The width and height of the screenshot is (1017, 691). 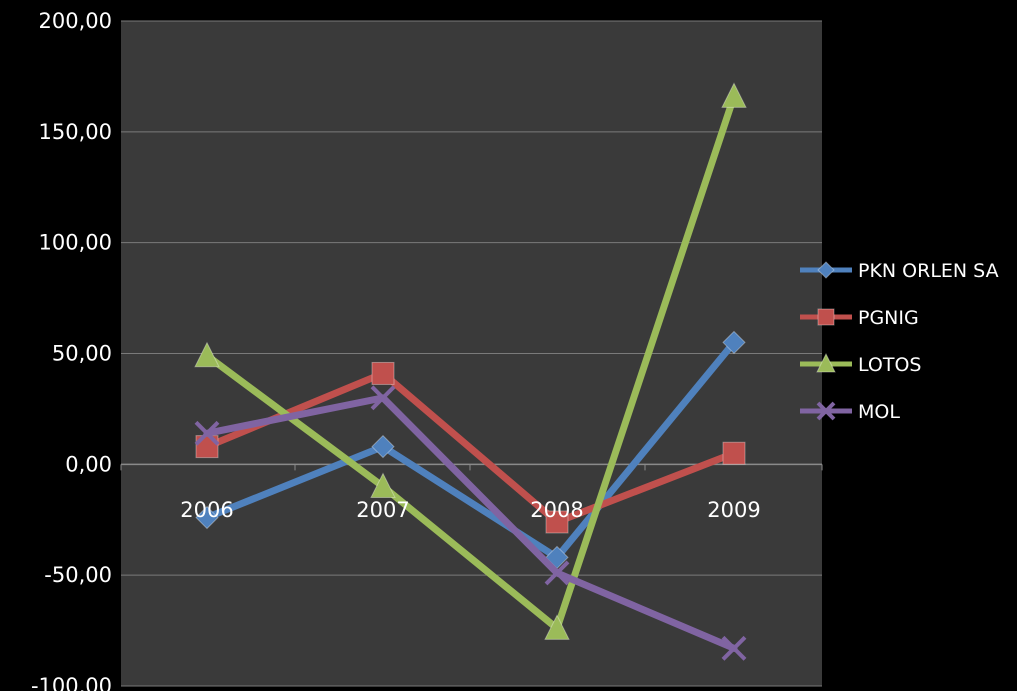 What do you see at coordinates (733, 510) in the screenshot?
I see `x-tick-label: 2009` at bounding box center [733, 510].